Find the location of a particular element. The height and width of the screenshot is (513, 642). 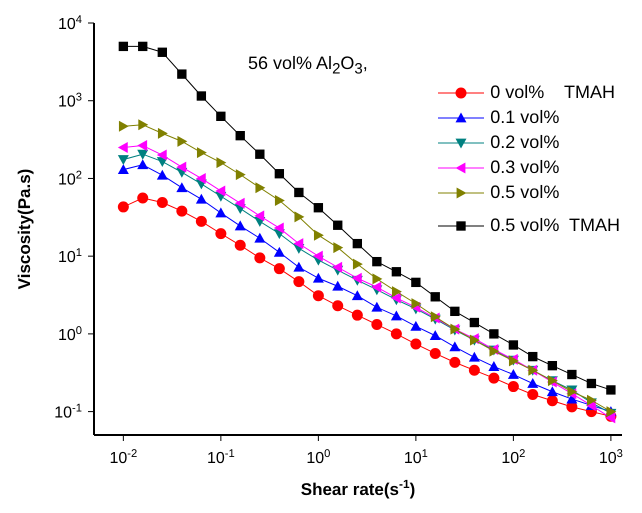

y-tick-label: 10$^{1}$ is located at coordinates (70, 256).